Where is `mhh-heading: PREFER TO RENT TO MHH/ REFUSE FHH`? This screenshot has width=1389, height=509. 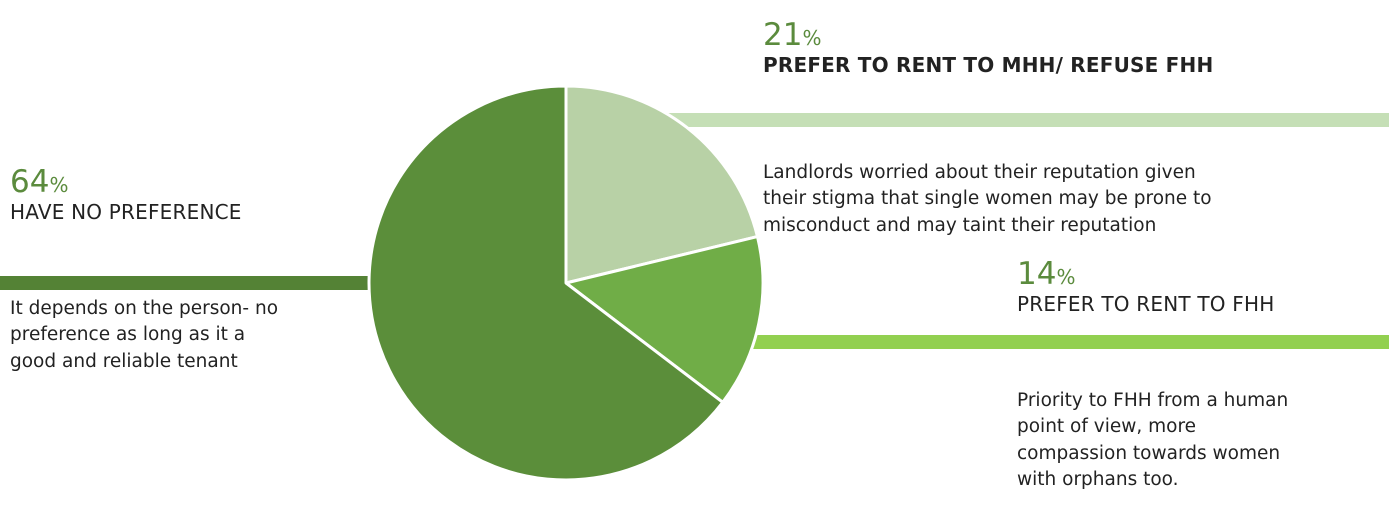
mhh-heading: PREFER TO RENT TO MHH/ REFUSE FHH is located at coordinates (988, 65).